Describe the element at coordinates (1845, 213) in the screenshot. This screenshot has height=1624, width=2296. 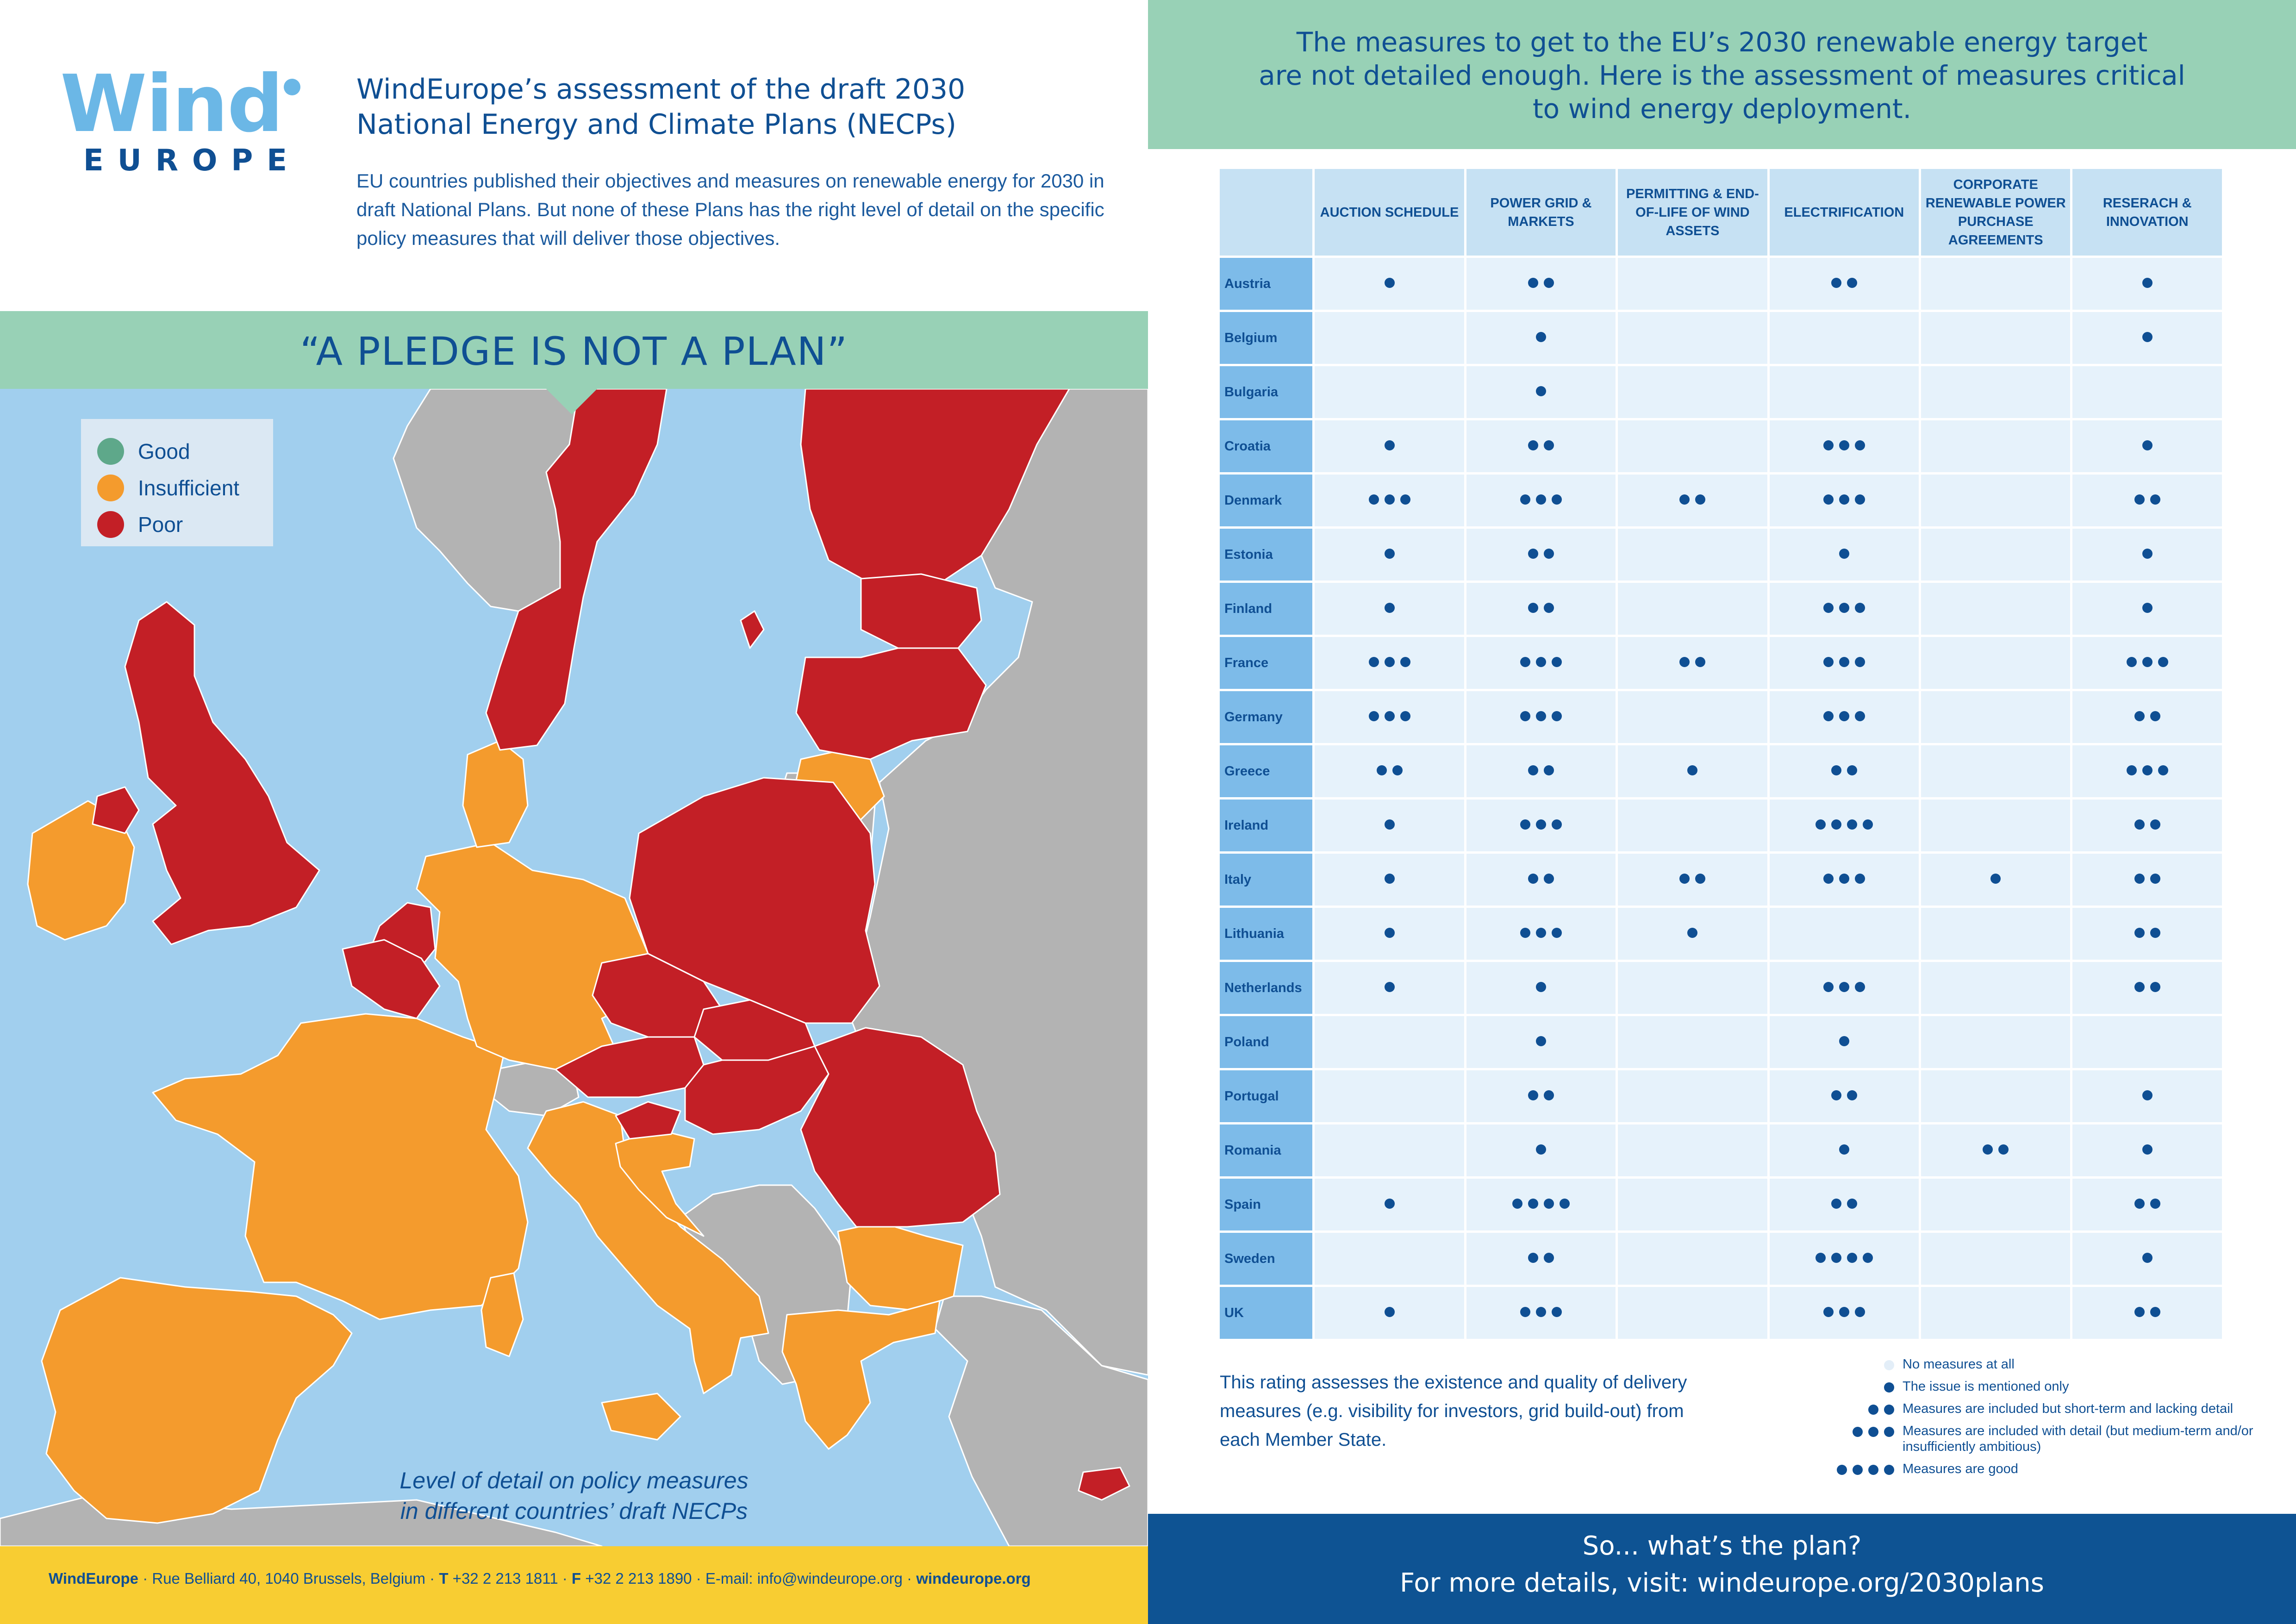
I see `column-header-electrification: ELECTRIFICATION` at that location.